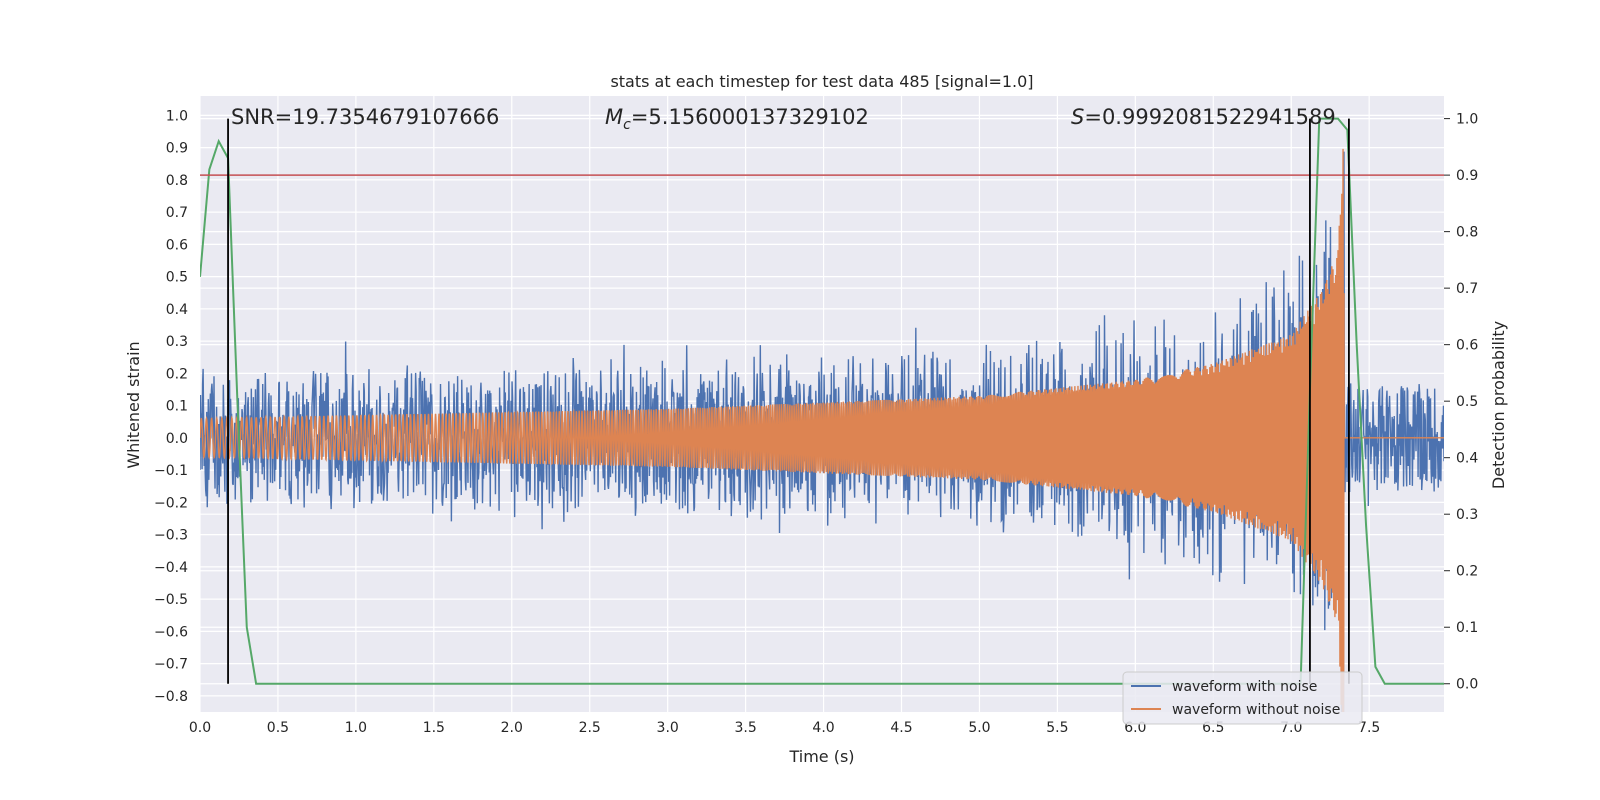  I want to click on score-symbol: S, so click(1077, 117).